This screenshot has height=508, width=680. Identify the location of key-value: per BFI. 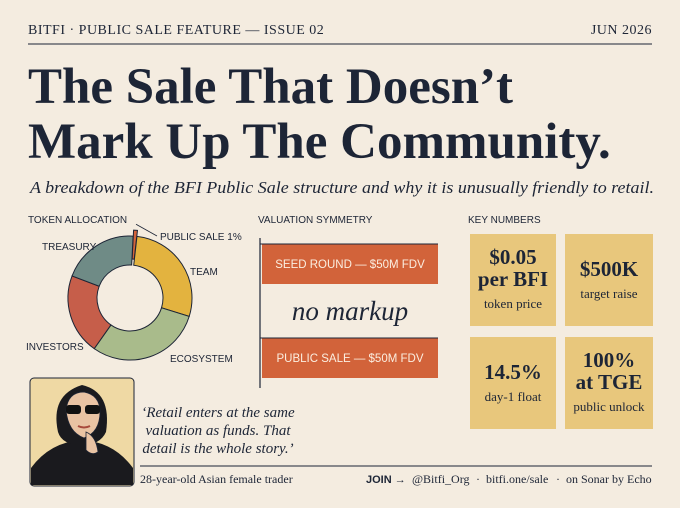
(513, 279).